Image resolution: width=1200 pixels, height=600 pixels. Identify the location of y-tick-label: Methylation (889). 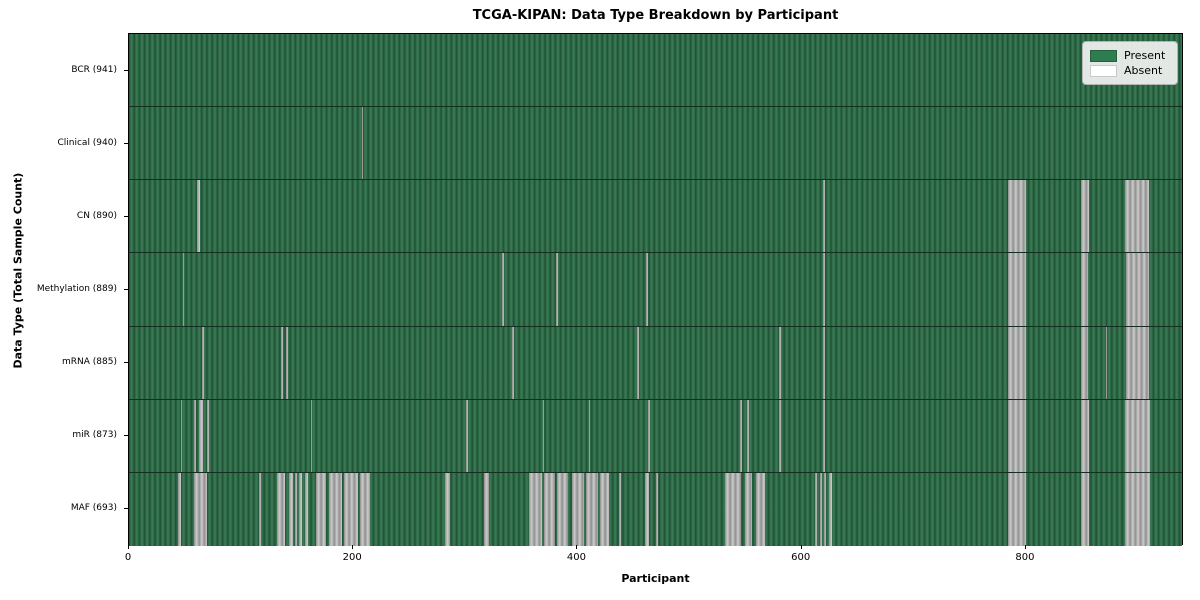
(76, 289).